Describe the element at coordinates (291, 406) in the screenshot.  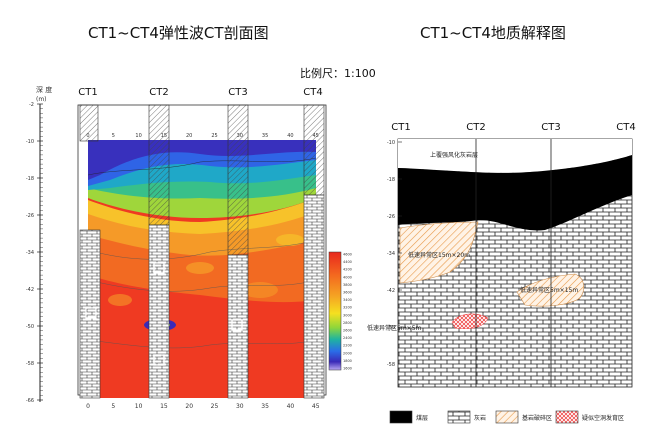
I see `x-tick-label: 40` at that location.